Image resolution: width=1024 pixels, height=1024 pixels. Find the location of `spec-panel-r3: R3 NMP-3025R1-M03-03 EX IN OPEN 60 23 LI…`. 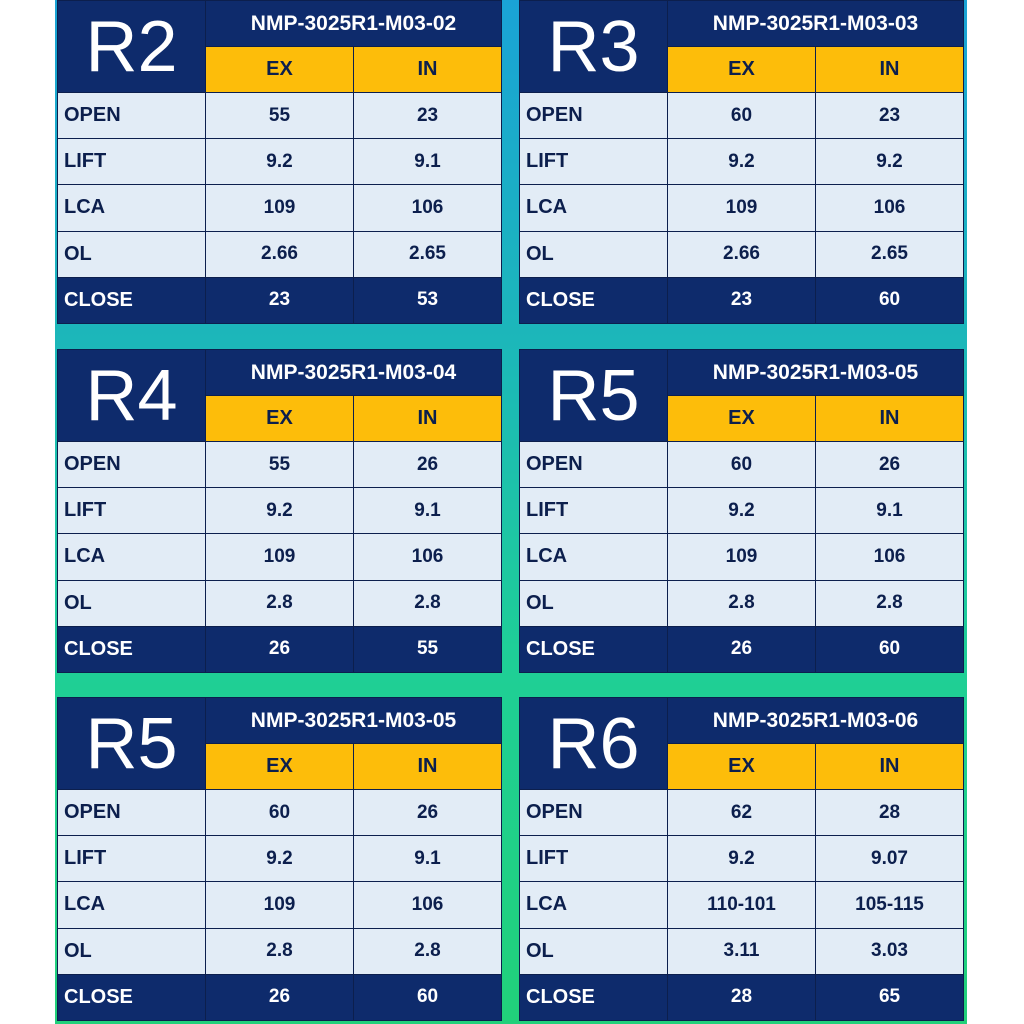

spec-panel-r3: R3 NMP-3025R1-M03-03 EX IN OPEN 60 23 LI… is located at coordinates (742, 162).